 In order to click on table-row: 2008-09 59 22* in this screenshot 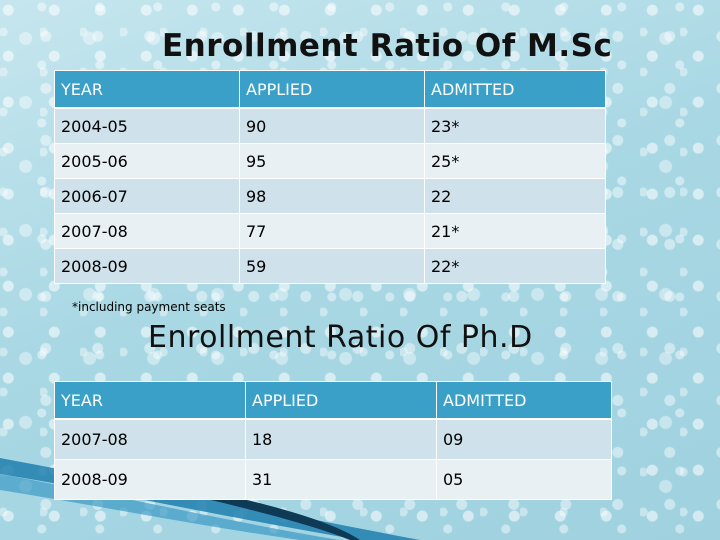, I will do `click(330, 266)`.